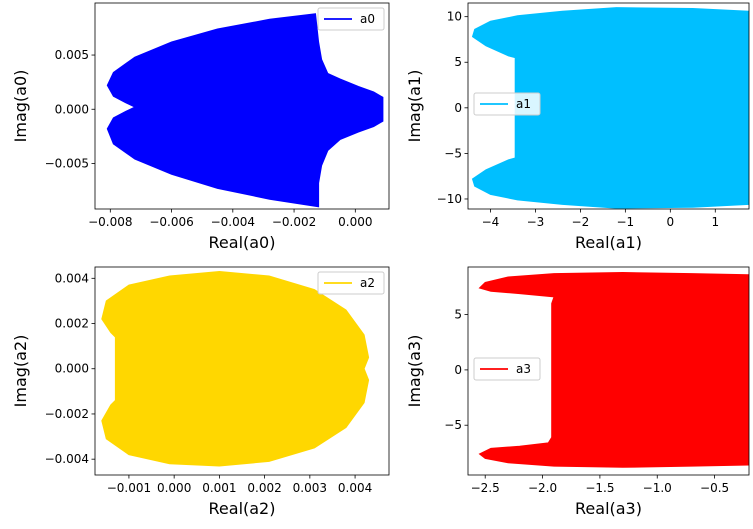 This screenshot has width=753, height=529. I want to click on y-tick-label: −0.004, so click(67, 459).